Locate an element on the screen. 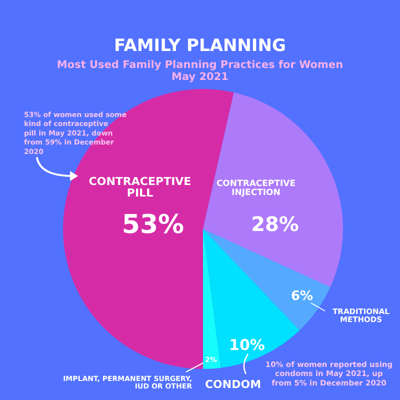 The width and height of the screenshot is (400, 400). pie-slice is located at coordinates (212, 299).